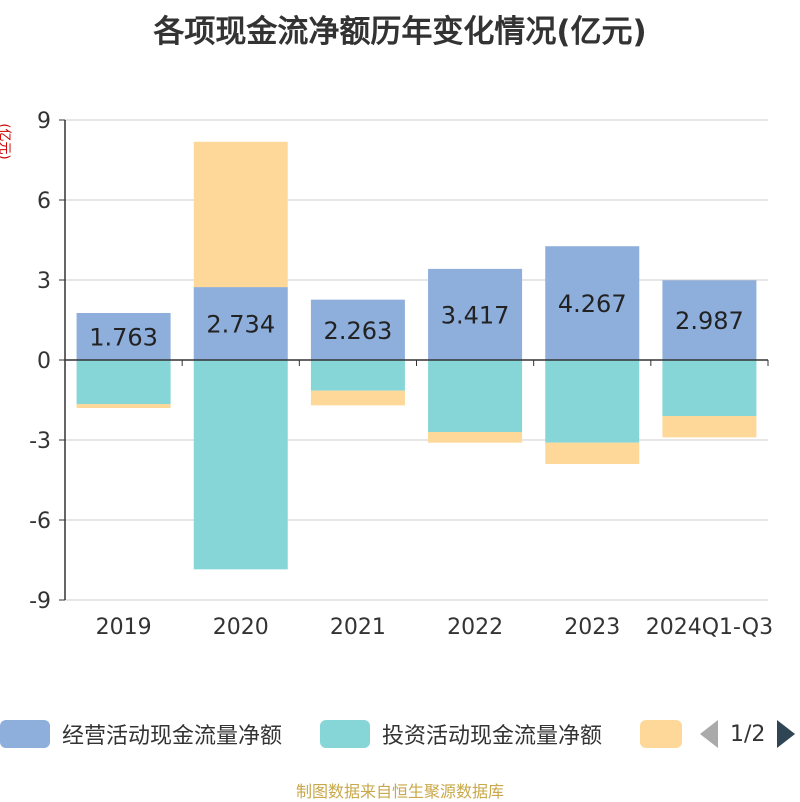  Describe the element at coordinates (357, 375) in the screenshot. I see `bar-series2-2021` at that location.